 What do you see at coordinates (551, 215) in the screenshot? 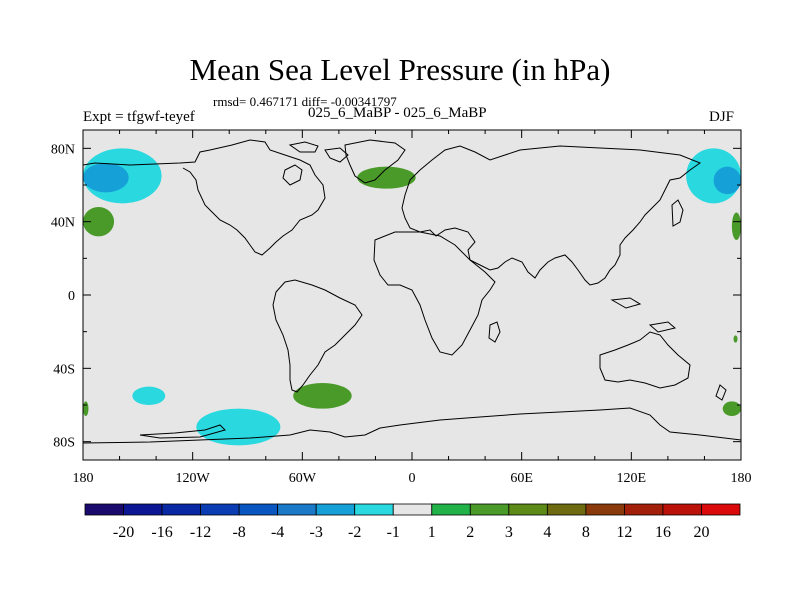
I see `eurasia-coast` at bounding box center [551, 215].